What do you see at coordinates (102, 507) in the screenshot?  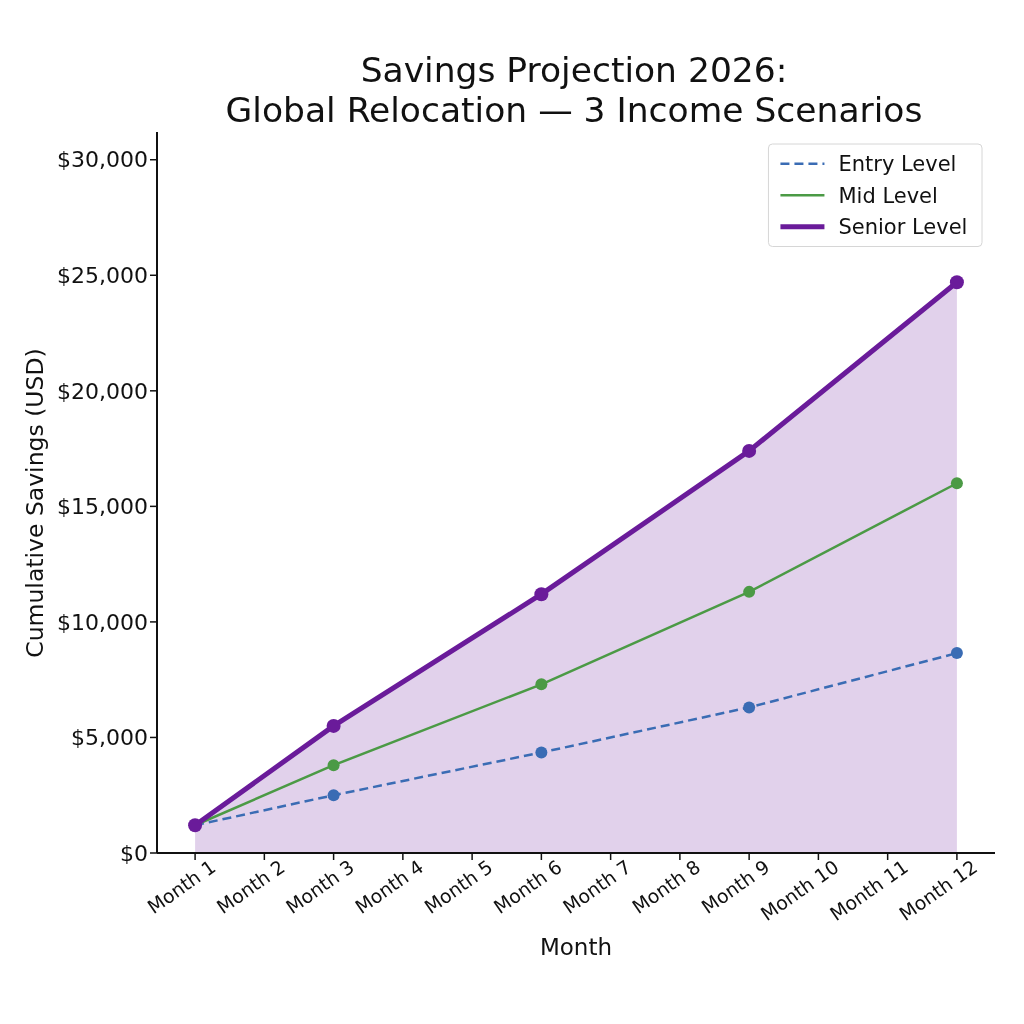 I see `y-tick-label: $15,000` at bounding box center [102, 507].